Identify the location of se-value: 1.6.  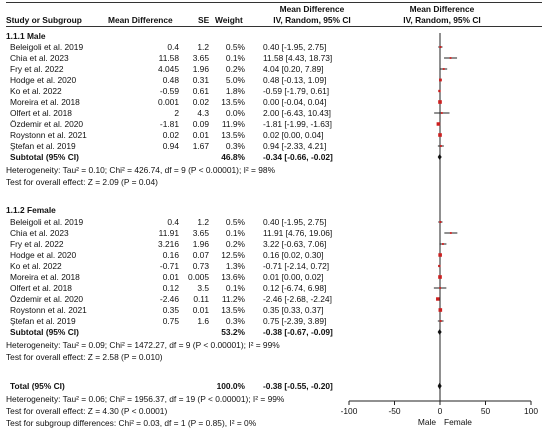
(203, 321).